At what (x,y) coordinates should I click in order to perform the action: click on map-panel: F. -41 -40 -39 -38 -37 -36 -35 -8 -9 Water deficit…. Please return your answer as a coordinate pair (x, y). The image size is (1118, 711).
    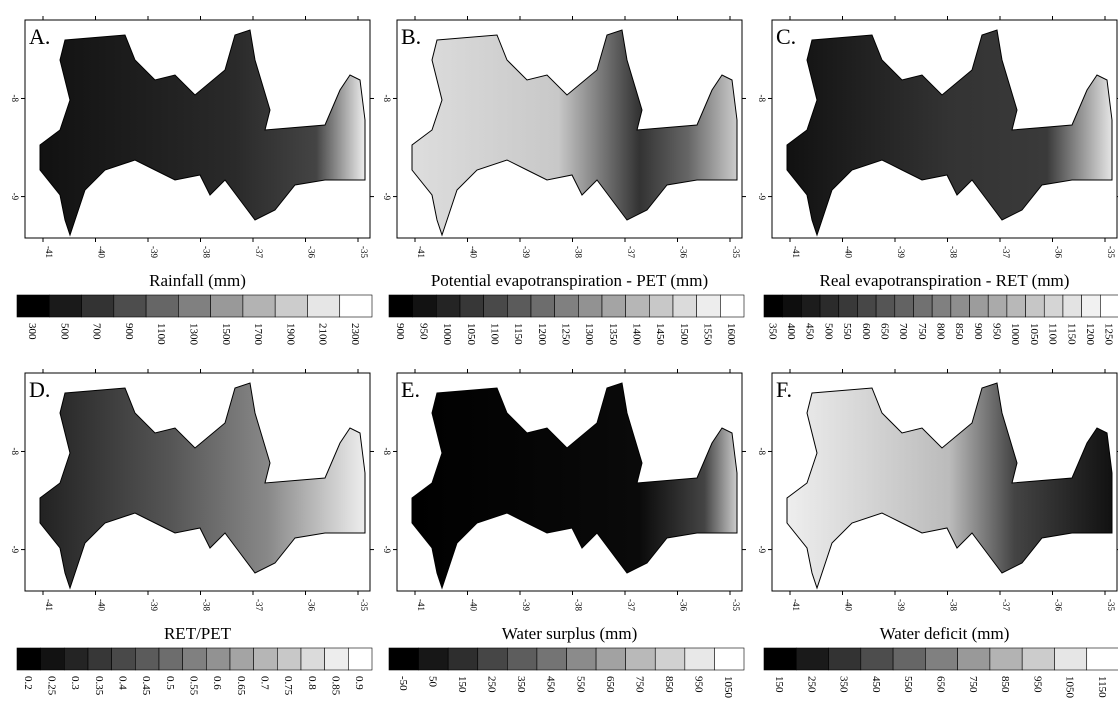
    Looking at the image, I should click on (937, 534).